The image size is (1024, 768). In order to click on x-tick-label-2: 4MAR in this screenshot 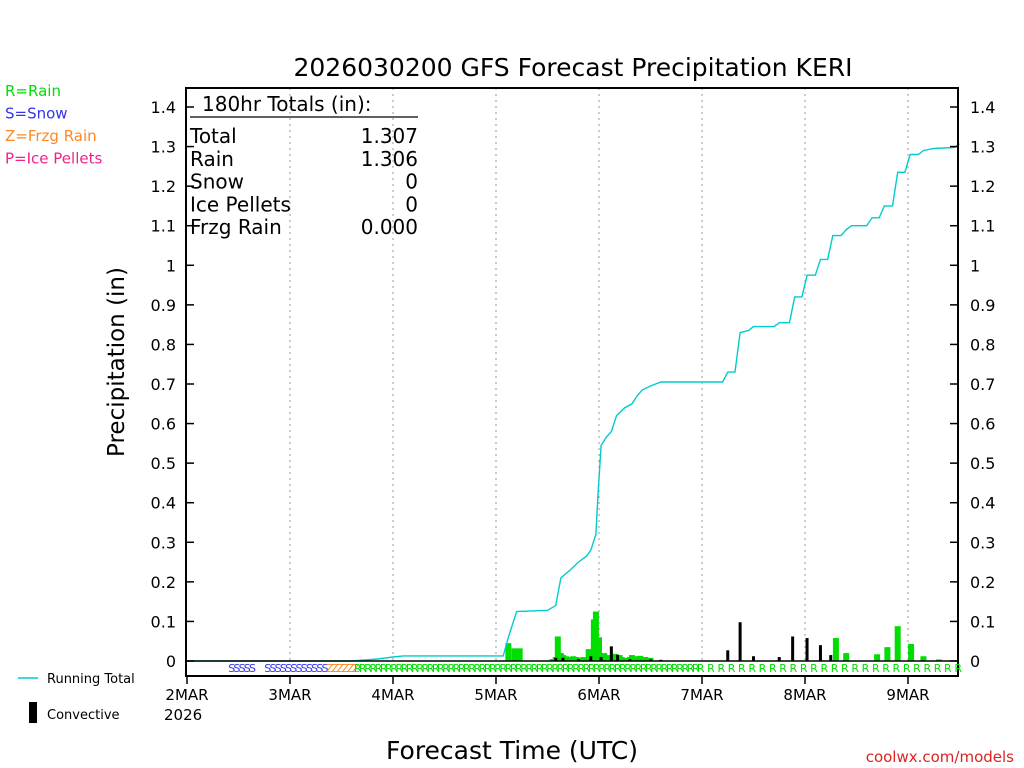, I will do `click(392, 695)`.